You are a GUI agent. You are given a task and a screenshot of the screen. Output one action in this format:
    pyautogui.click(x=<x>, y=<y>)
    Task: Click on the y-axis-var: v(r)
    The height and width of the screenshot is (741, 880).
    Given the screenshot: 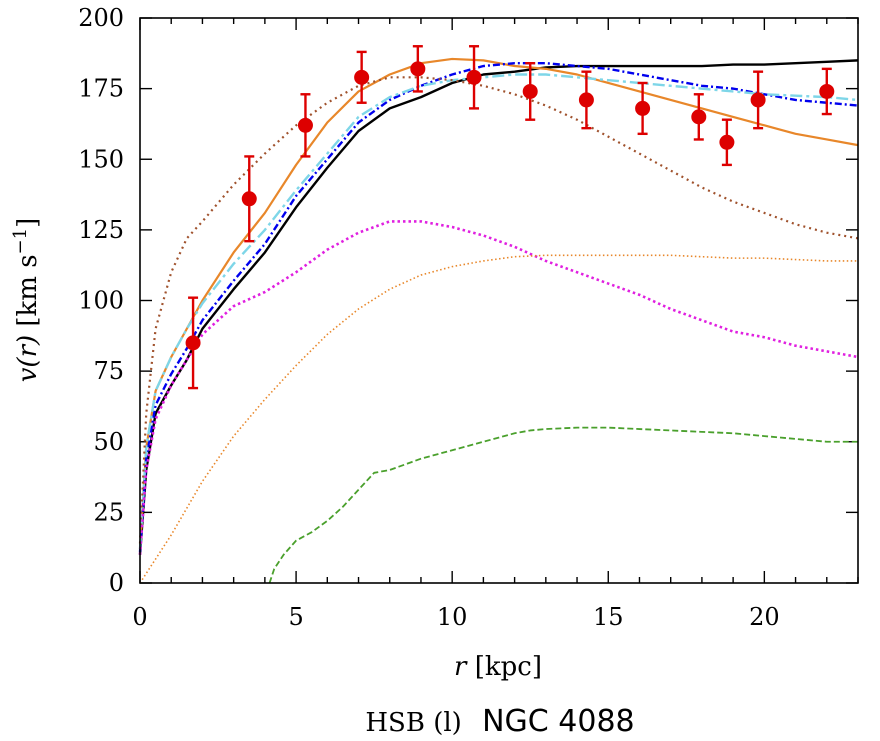 What is the action you would take?
    pyautogui.click(x=28, y=358)
    